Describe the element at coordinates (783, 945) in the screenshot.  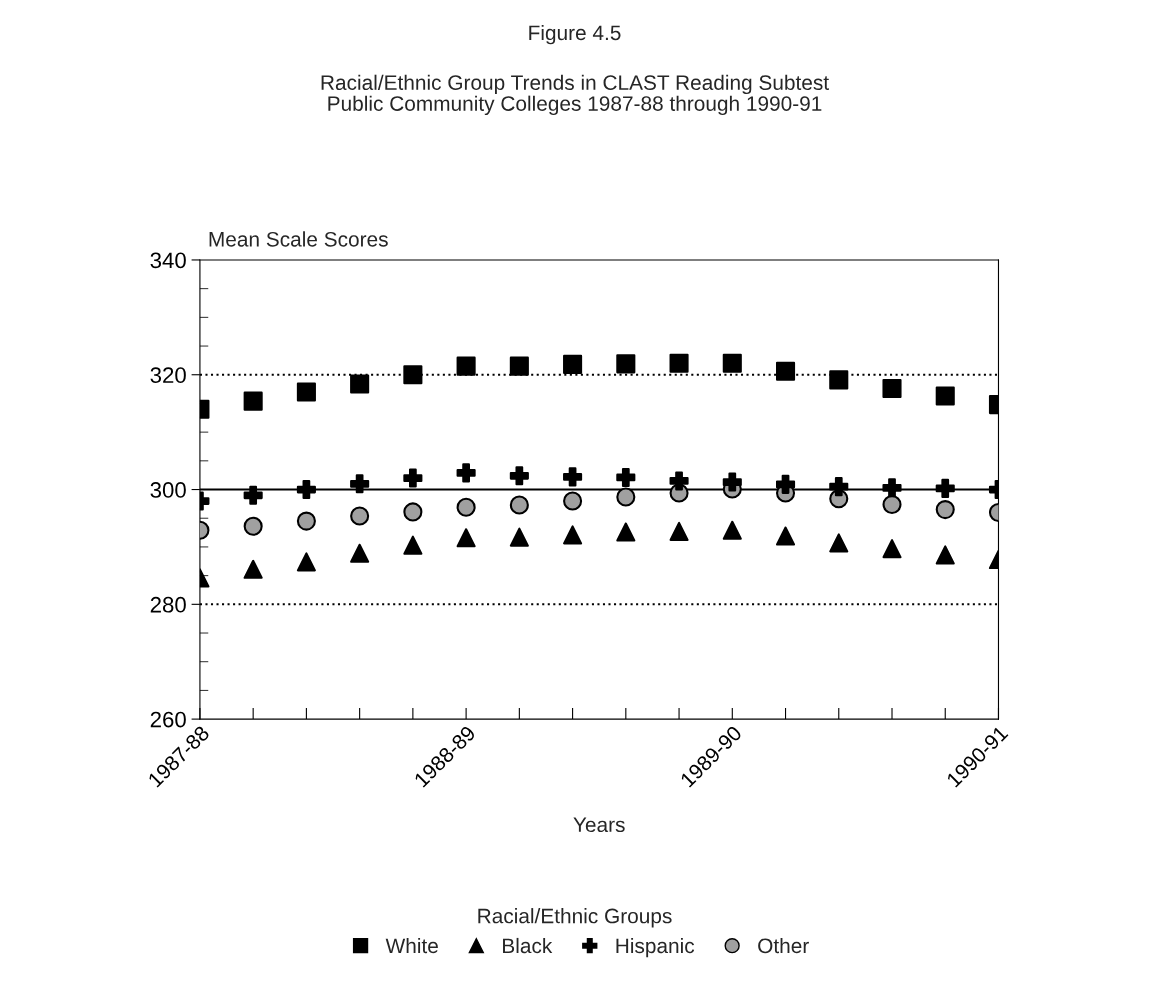
I see `legend-label: Other` at that location.